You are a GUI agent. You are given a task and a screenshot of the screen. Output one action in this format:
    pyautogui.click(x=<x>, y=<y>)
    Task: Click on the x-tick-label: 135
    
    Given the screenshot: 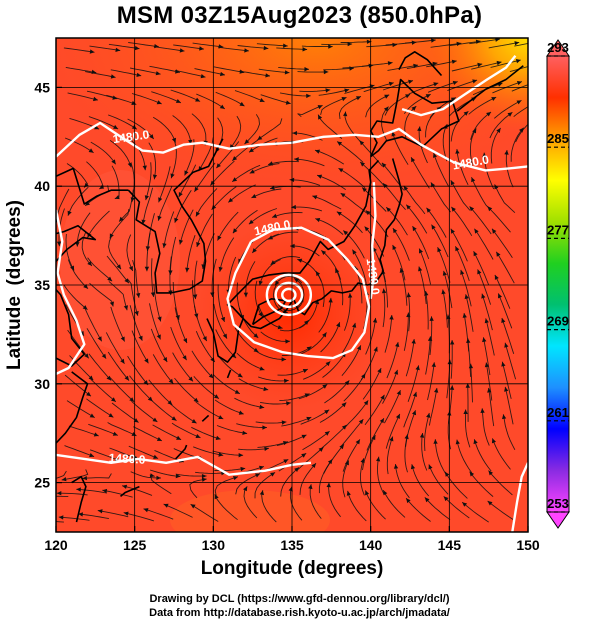 What is the action you would take?
    pyautogui.click(x=292, y=545)
    